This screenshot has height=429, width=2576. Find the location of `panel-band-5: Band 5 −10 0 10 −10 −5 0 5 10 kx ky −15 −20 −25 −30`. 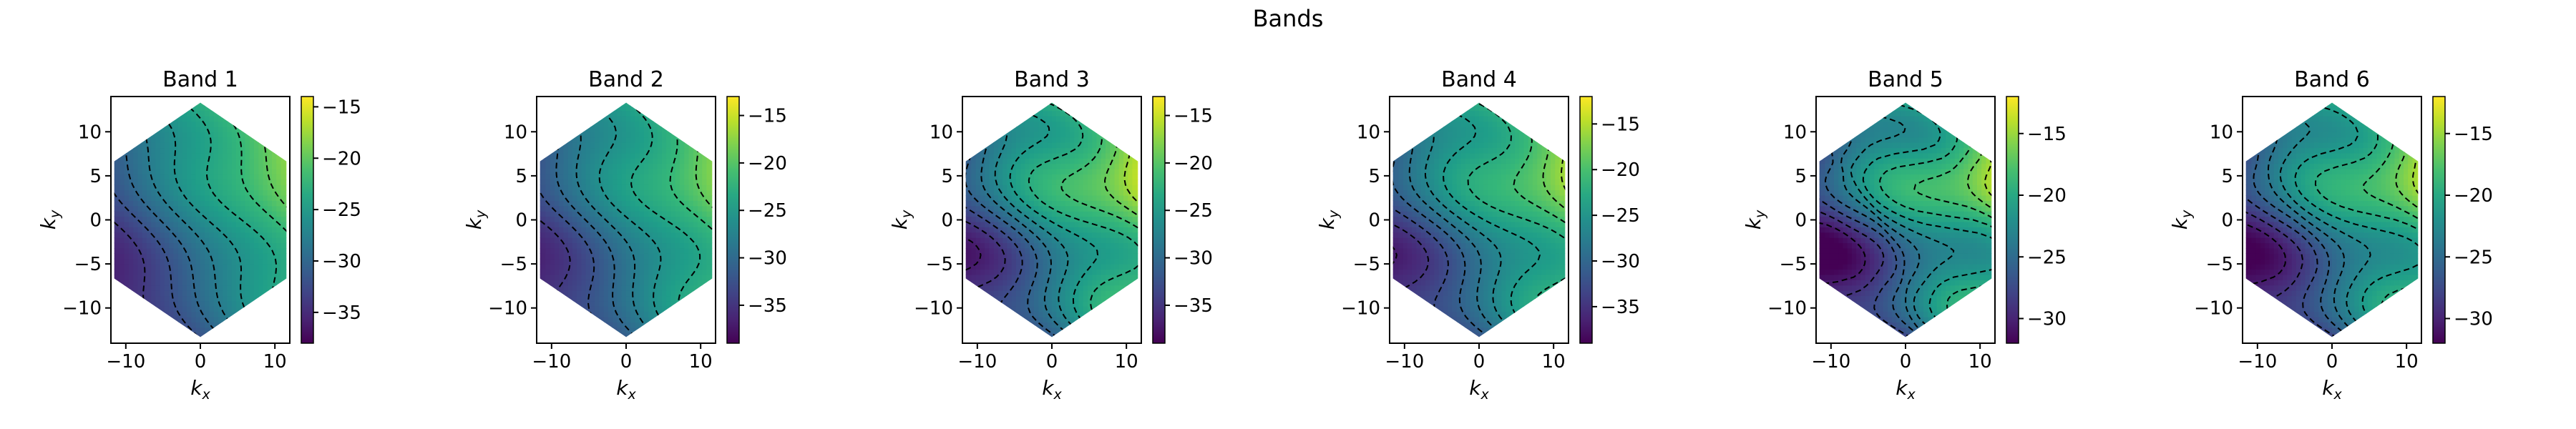

panel-band-5: Band 5 −10 0 10 −10 −5 0 5 10 kx ky −15 −20 −25 −30 is located at coordinates (1904, 235).